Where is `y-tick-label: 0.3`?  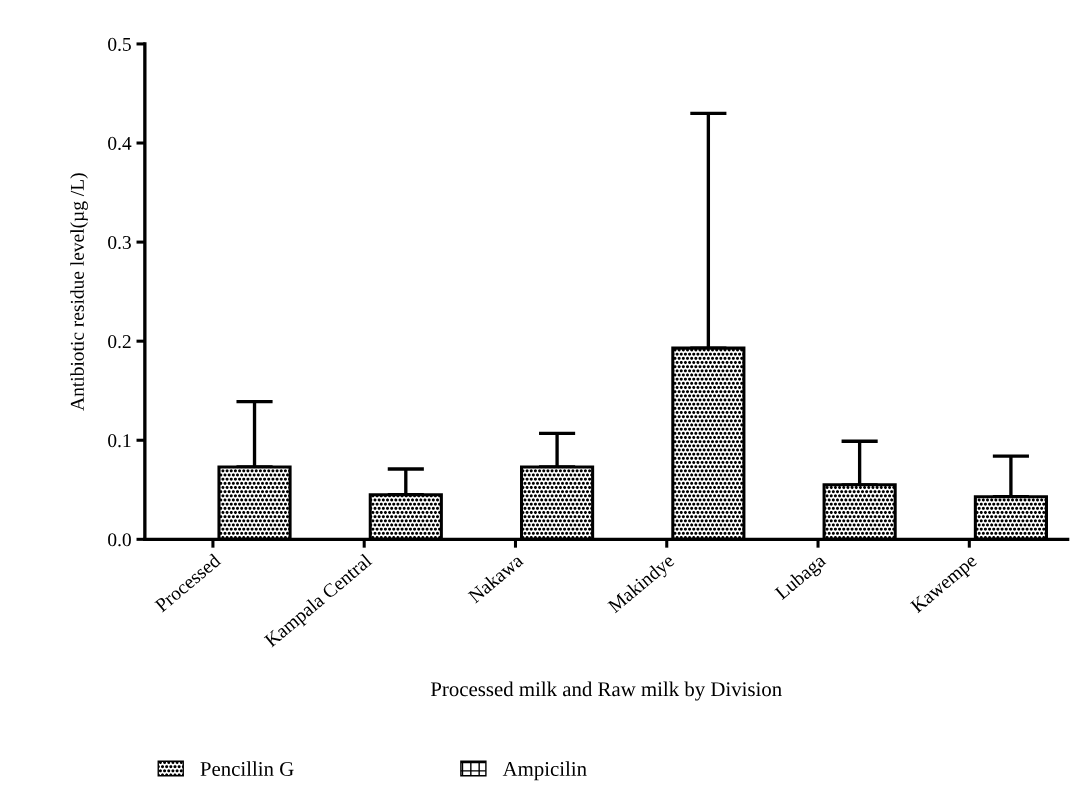
y-tick-label: 0.3 is located at coordinates (119, 242).